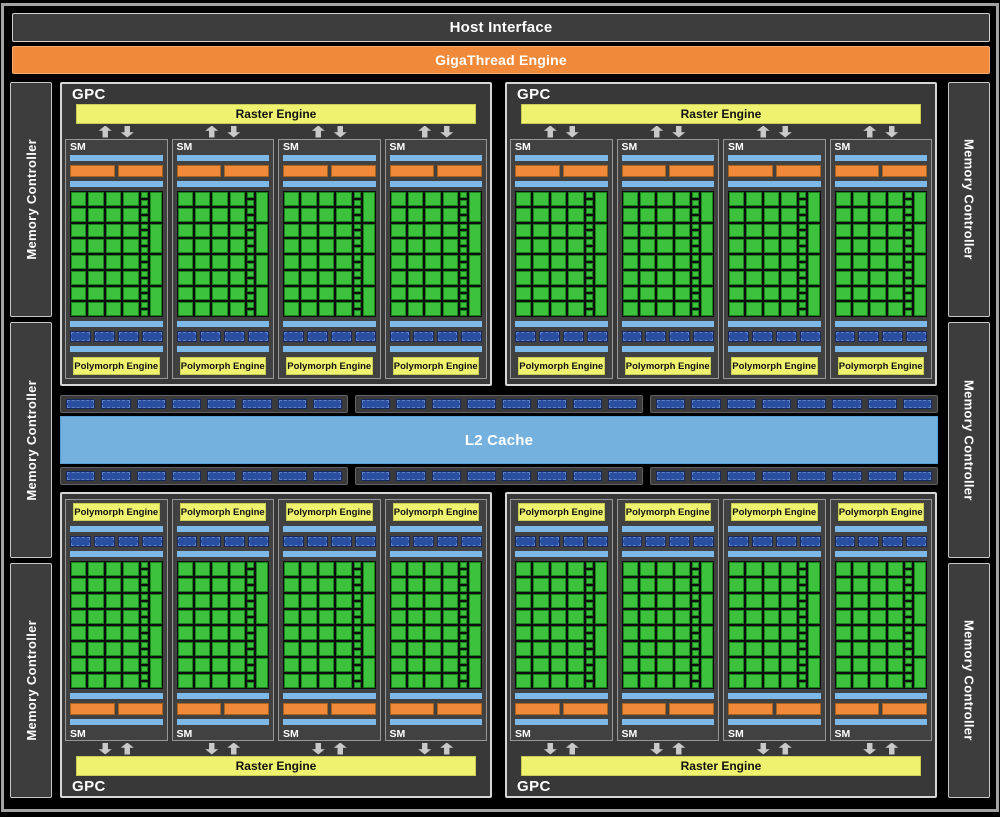  Describe the element at coordinates (276, 131) in the screenshot. I see `flow-arrow-row` at that location.